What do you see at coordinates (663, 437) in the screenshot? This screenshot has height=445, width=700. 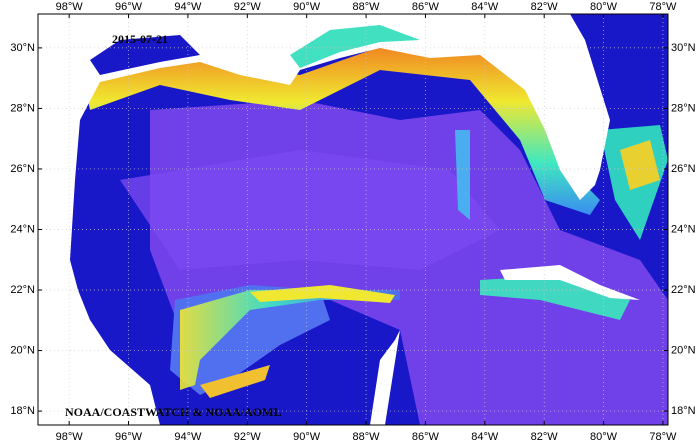 I see `lon-label-bottom: 78°W` at bounding box center [663, 437].